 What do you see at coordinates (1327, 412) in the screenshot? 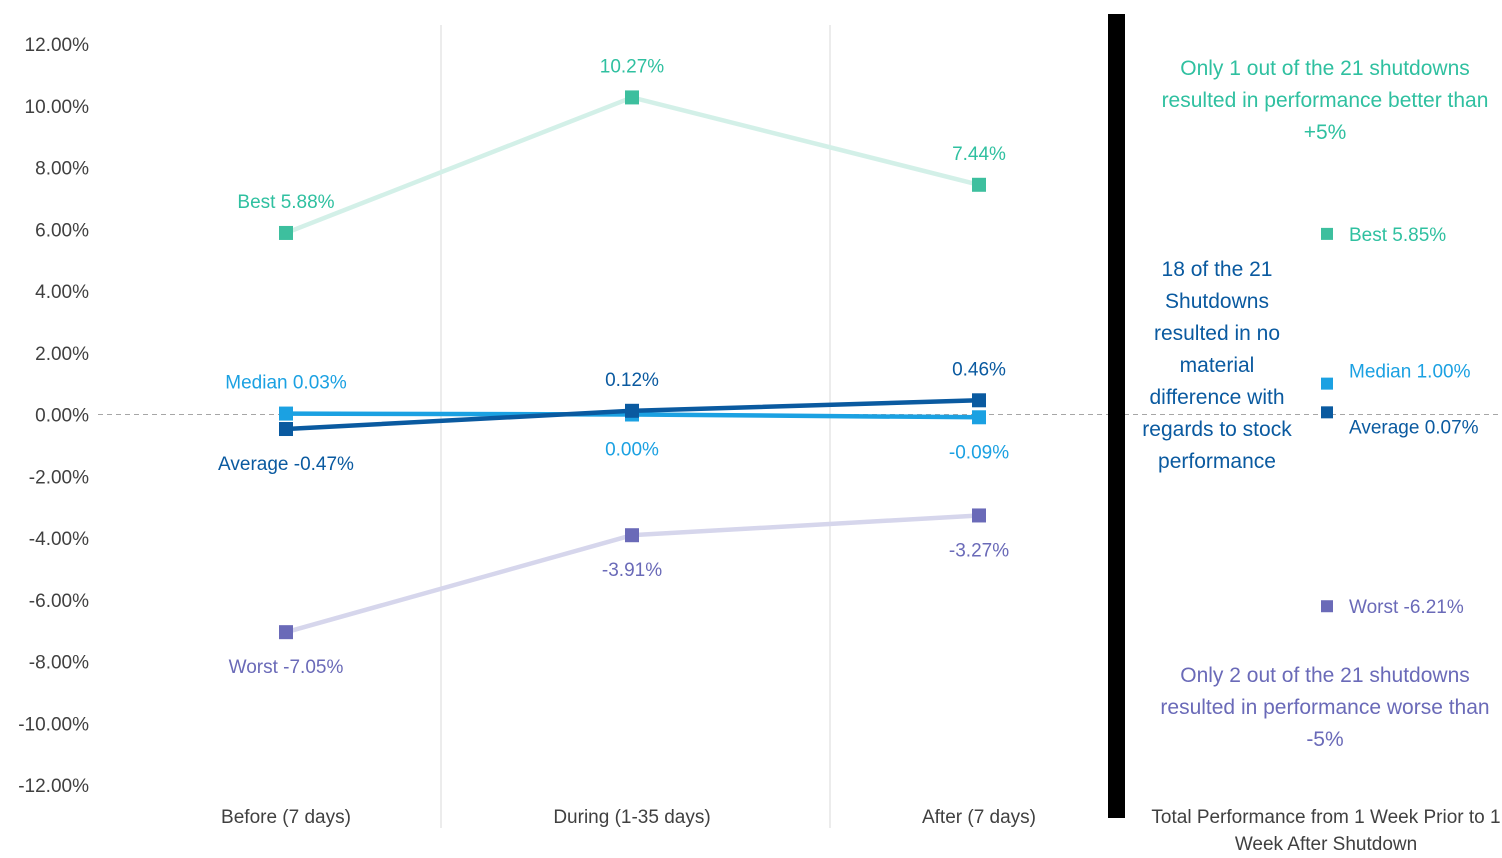
I see `total-marker-average` at bounding box center [1327, 412].